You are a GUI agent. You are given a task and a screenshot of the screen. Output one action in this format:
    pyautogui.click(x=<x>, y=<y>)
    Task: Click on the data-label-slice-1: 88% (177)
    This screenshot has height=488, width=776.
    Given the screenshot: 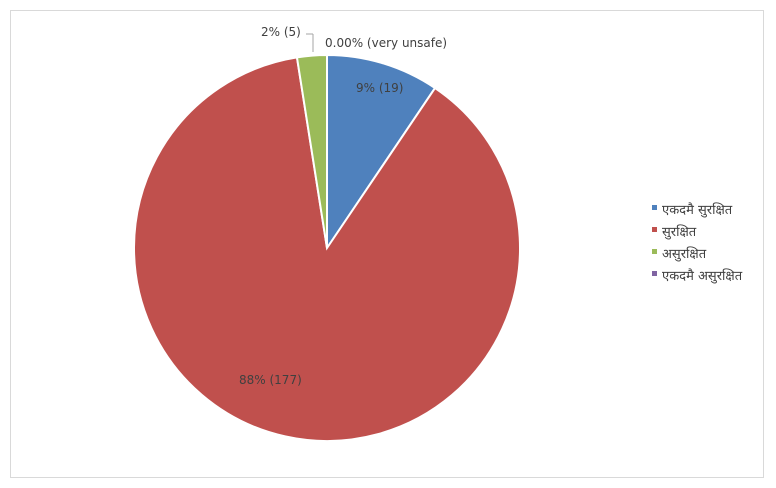 What is the action you would take?
    pyautogui.click(x=270, y=380)
    